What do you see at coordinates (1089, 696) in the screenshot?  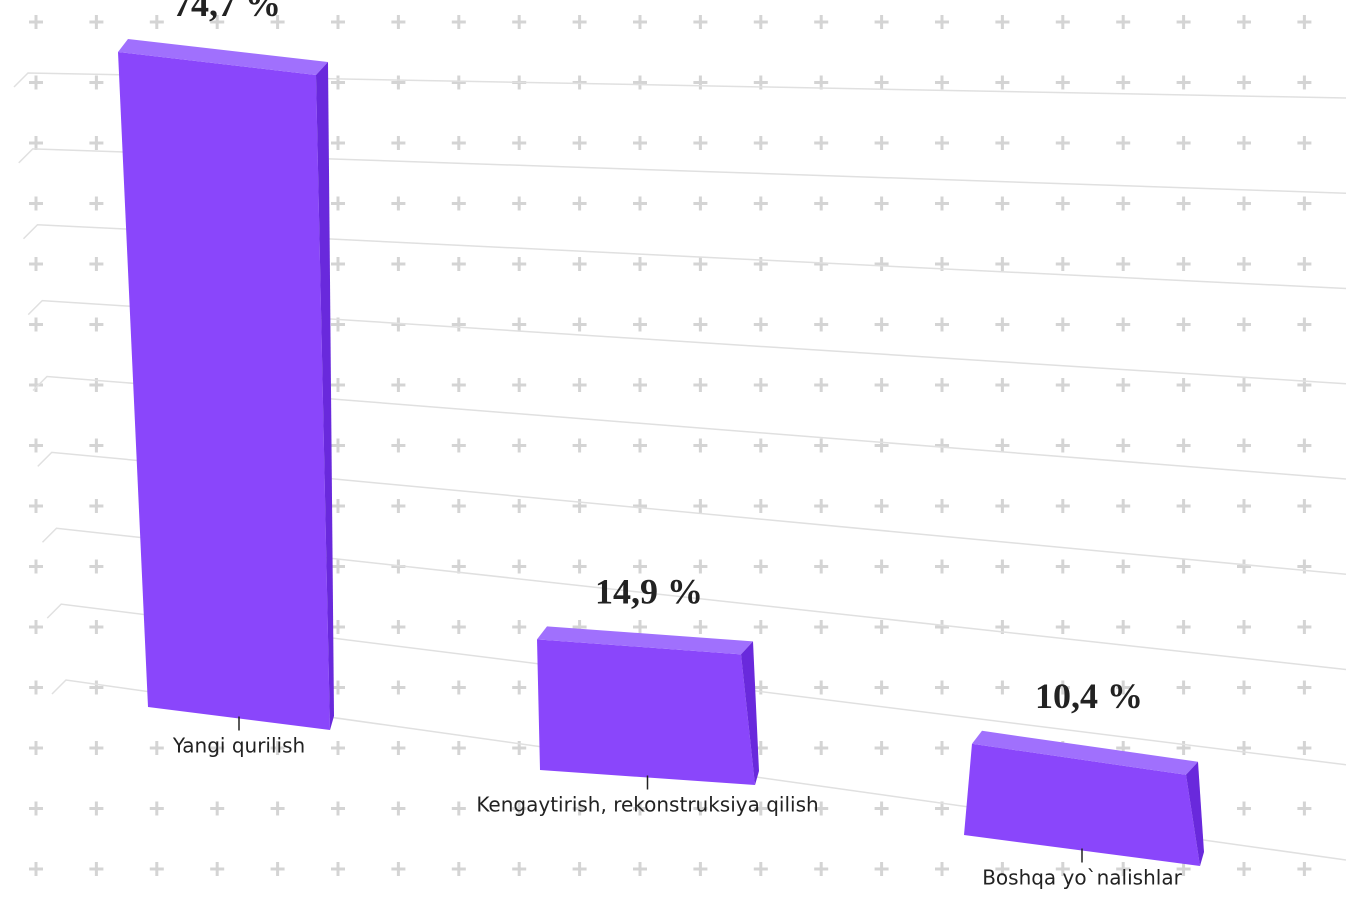 I see `data-label: 10,4 %` at bounding box center [1089, 696].